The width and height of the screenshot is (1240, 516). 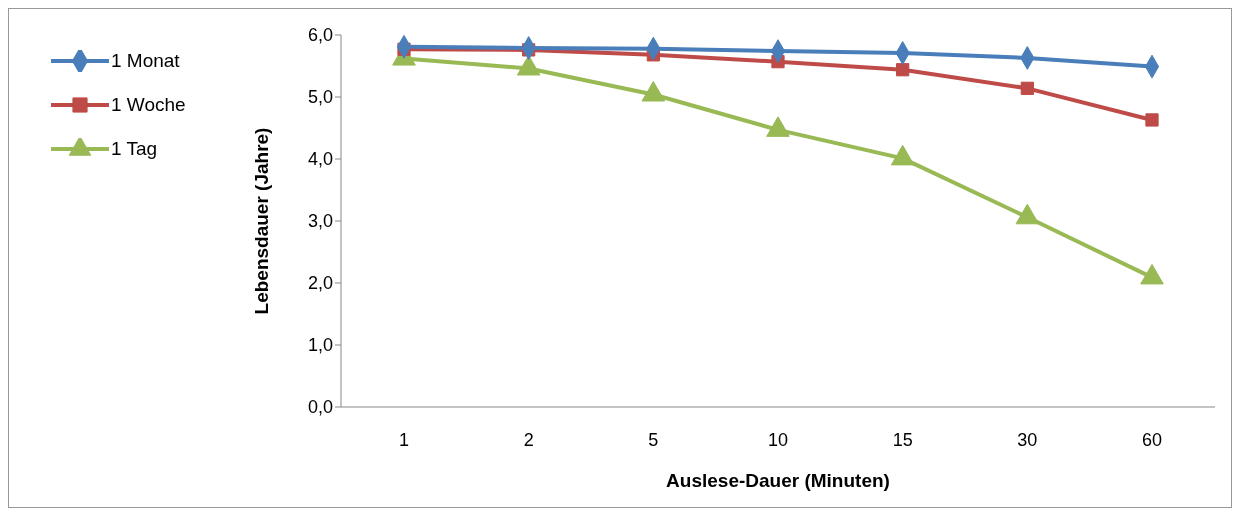 I want to click on y-tick-label: 5,0, so click(x=320, y=97).